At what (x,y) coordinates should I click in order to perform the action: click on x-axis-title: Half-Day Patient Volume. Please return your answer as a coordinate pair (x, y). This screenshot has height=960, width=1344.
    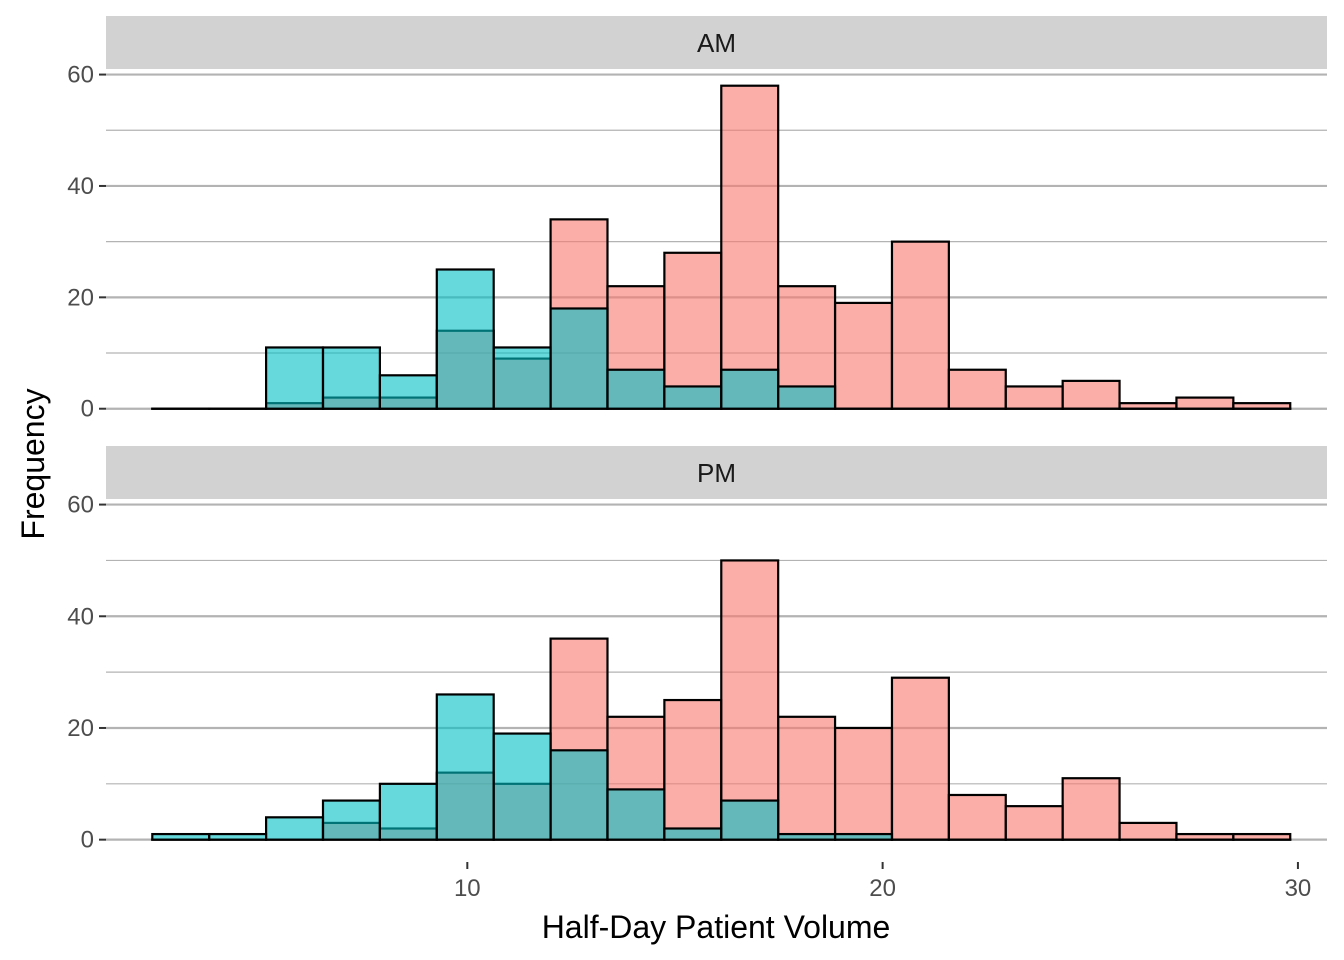
    Looking at the image, I should click on (716, 927).